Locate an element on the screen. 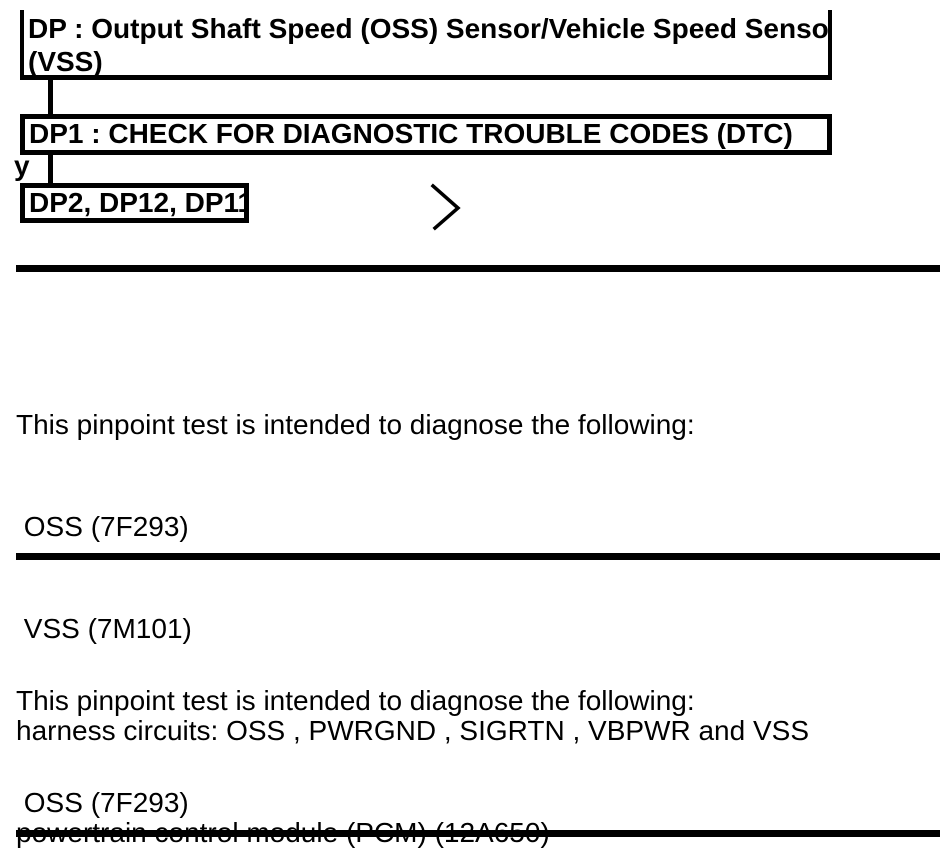 The width and height of the screenshot is (944, 854). connector-line-branch is located at coordinates (50, 173).